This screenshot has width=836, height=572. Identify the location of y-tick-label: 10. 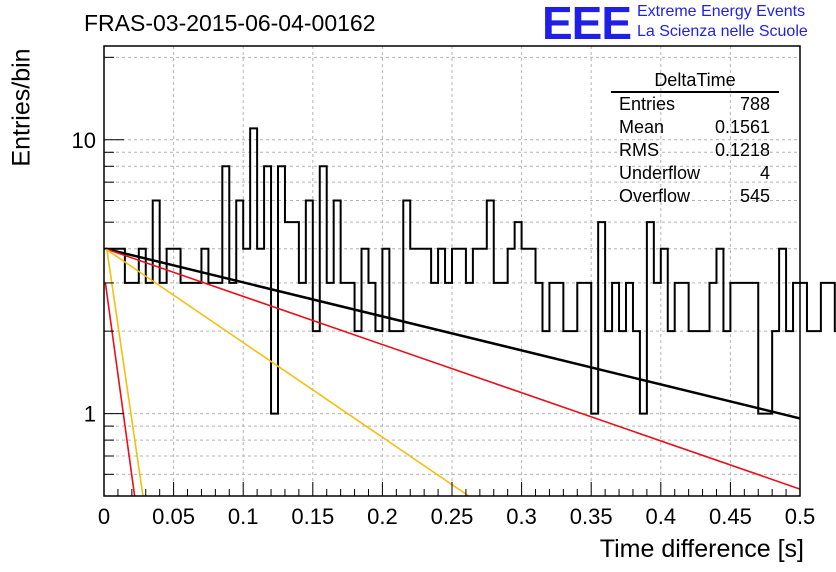
(84, 140).